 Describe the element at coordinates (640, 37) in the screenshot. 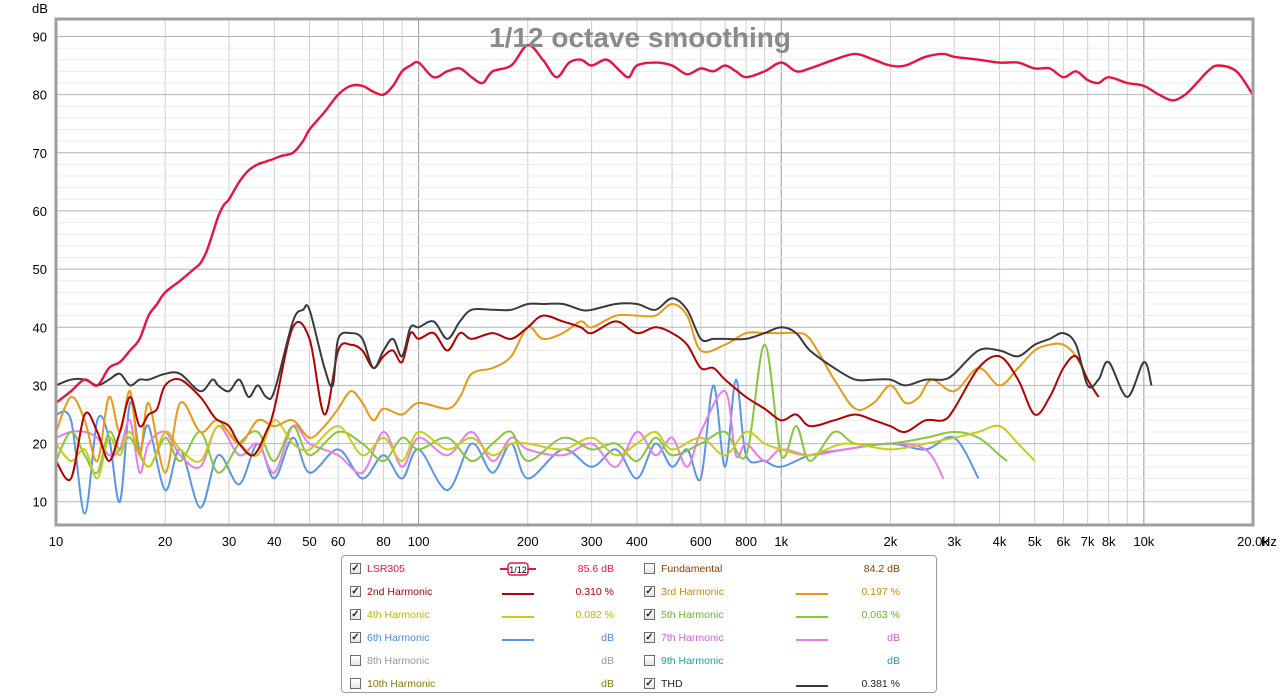

I see `chart-title: 1/12 octave smoothing` at that location.